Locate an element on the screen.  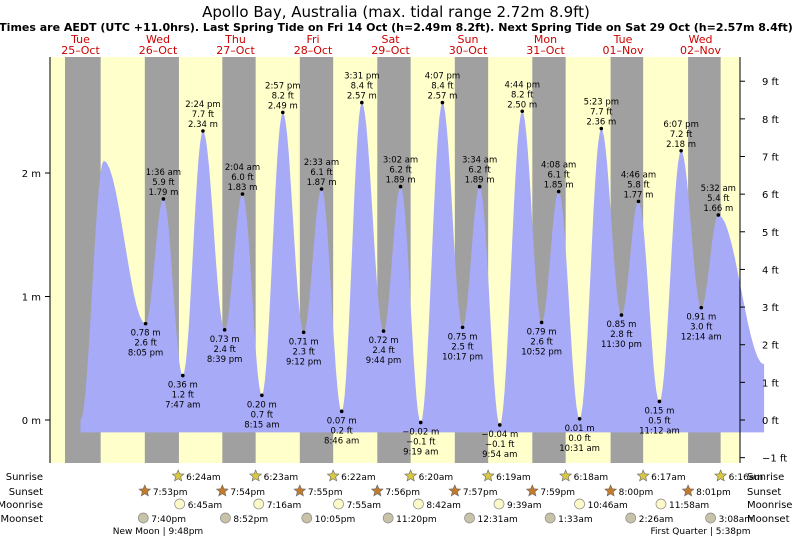
extreme-label: 1.66 m is located at coordinates (718, 209).